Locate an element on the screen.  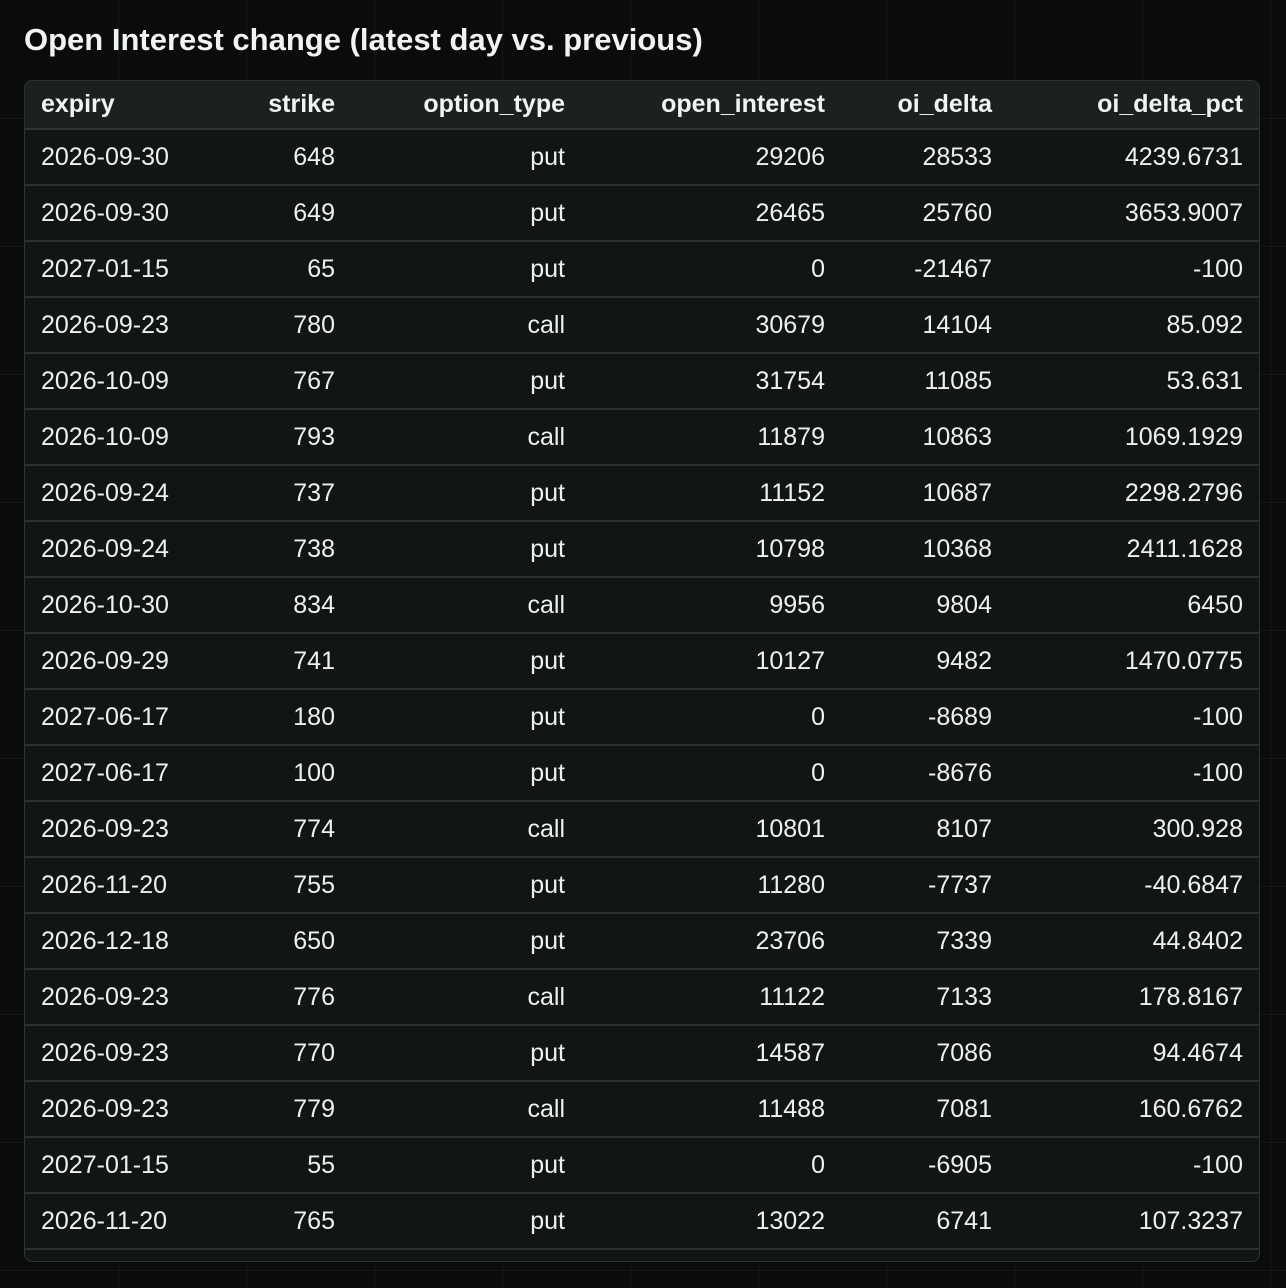
table-row: 2026-09-23 776 call 11122 7133 178.8167 is located at coordinates (642, 997).